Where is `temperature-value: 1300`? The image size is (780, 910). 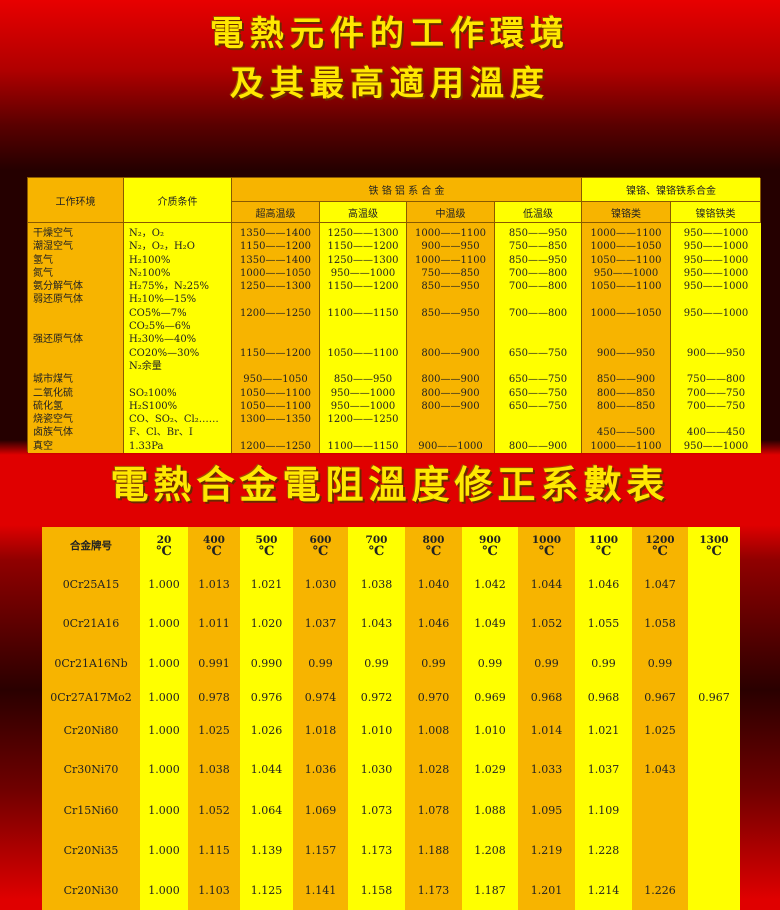
temperature-value: 1300 is located at coordinates (714, 540).